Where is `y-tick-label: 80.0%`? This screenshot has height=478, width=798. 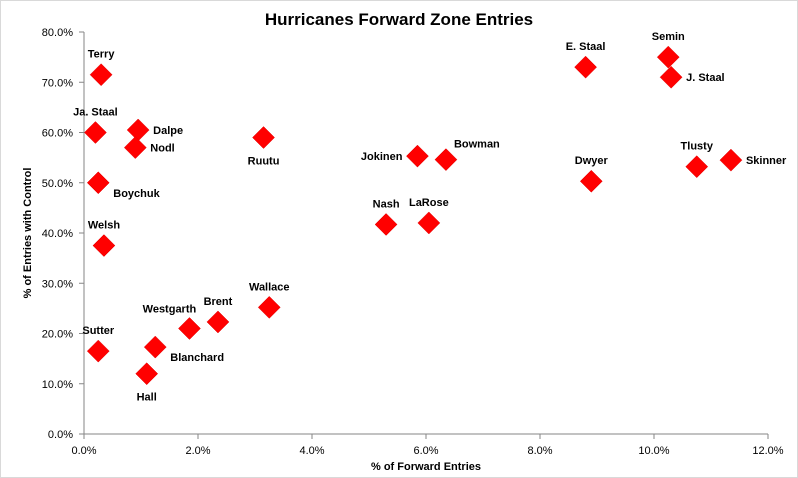 y-tick-label: 80.0% is located at coordinates (57, 33).